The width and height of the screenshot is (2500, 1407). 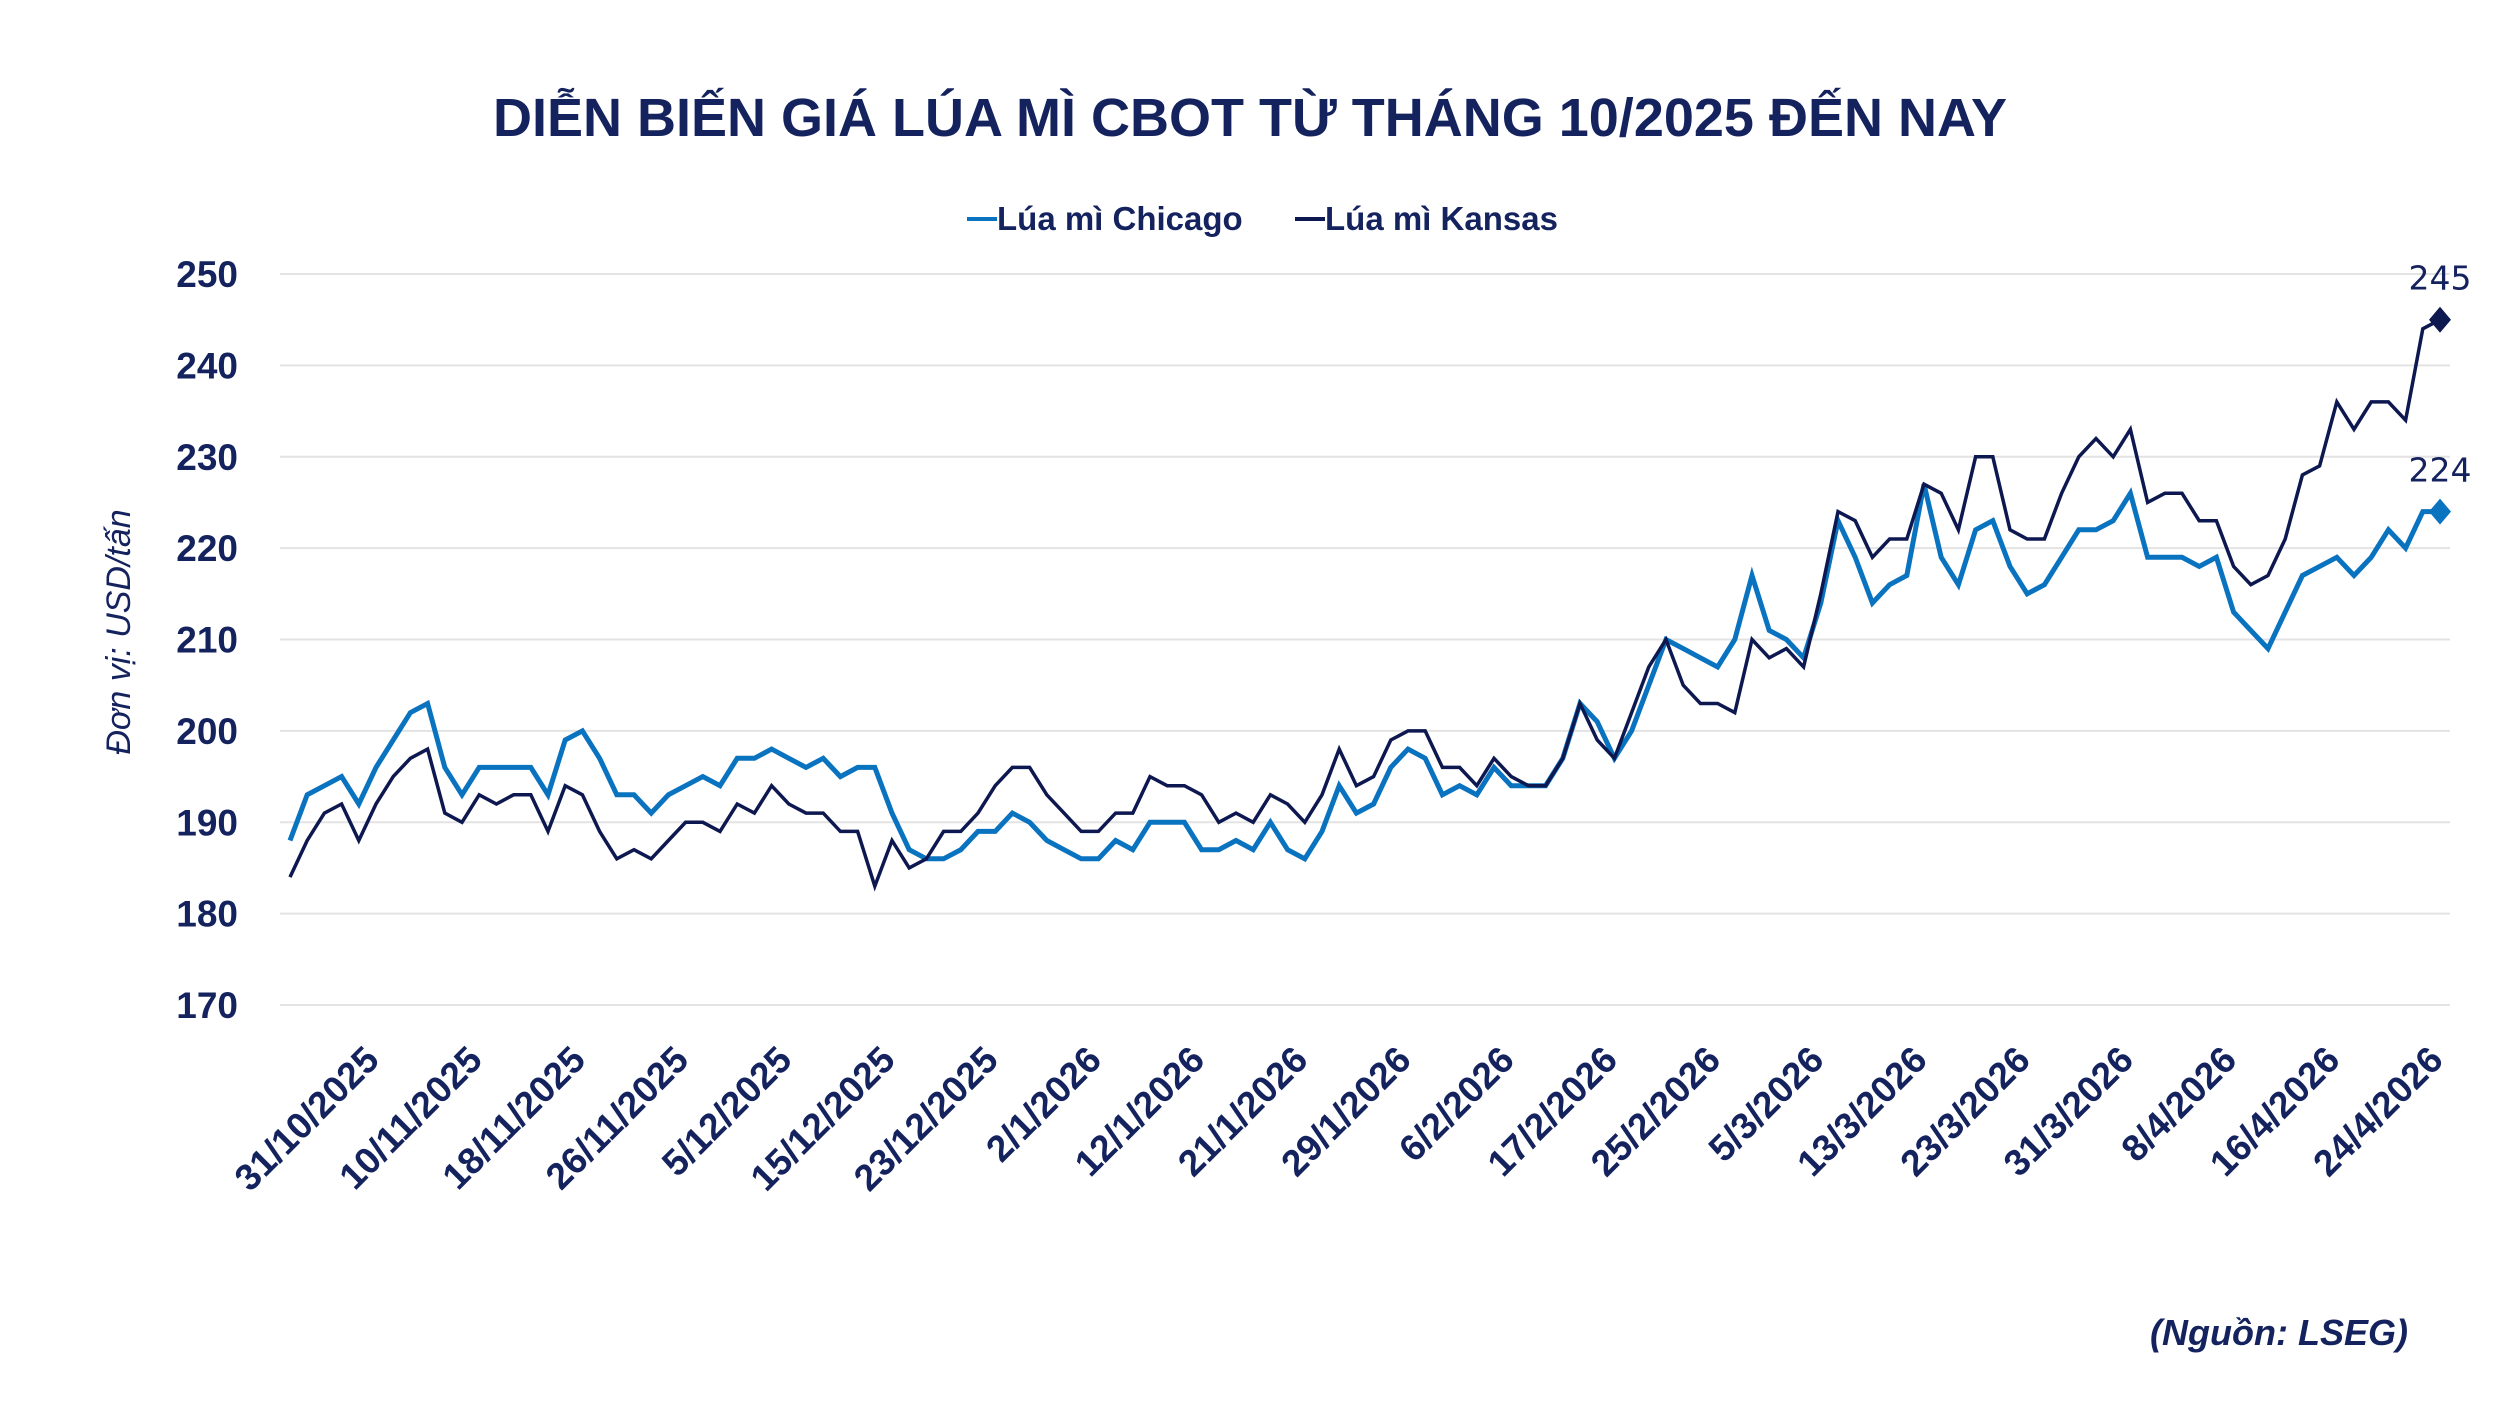 What do you see at coordinates (207, 1005) in the screenshot?
I see `y-tick-label: 170` at bounding box center [207, 1005].